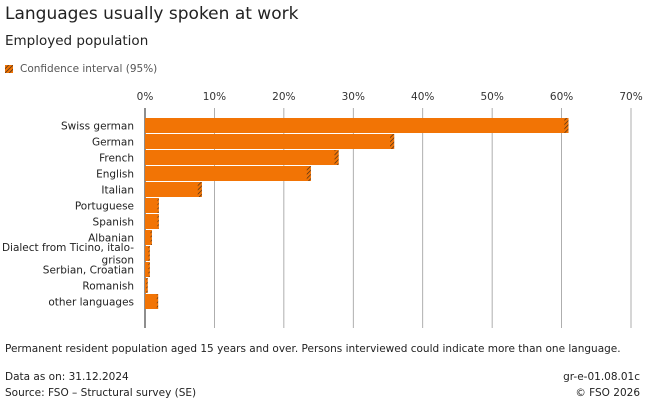 This screenshot has height=402, width=646. What do you see at coordinates (91, 302) in the screenshot?
I see `category-label: other languages` at bounding box center [91, 302].